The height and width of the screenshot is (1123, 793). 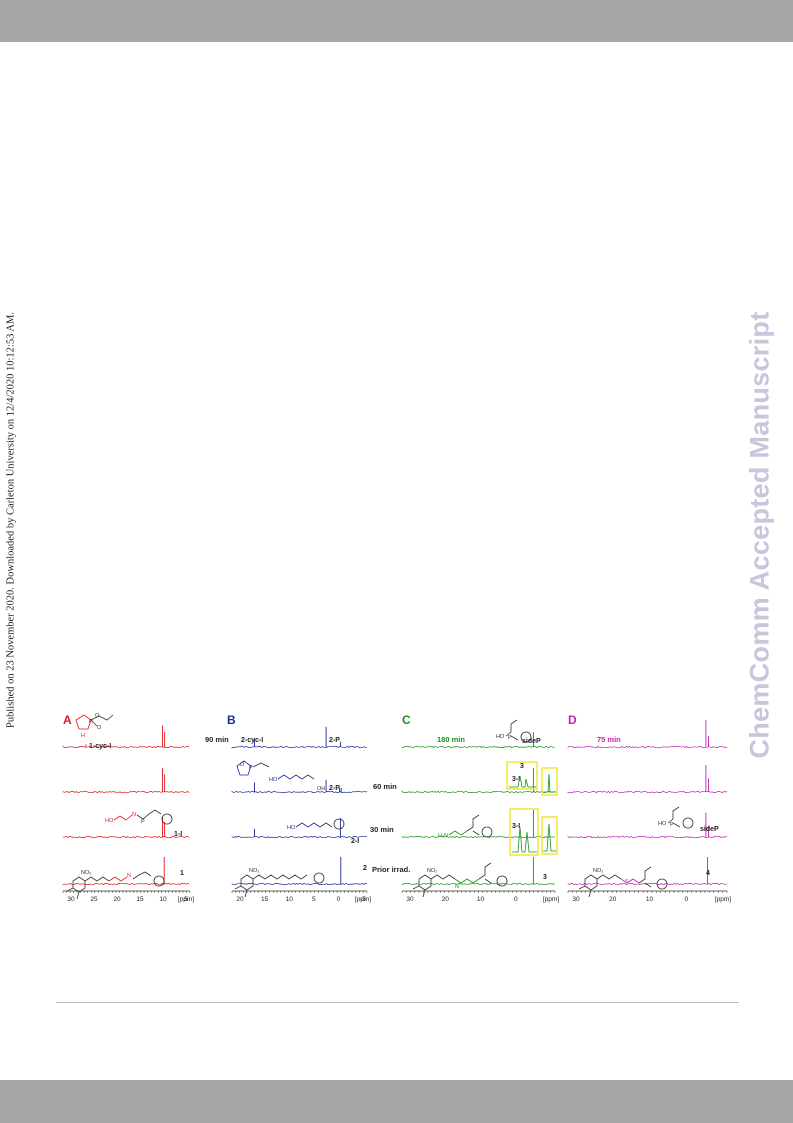 What do you see at coordinates (516, 779) in the screenshot?
I see `peak-label-3-i-60: 3-I` at bounding box center [516, 779].